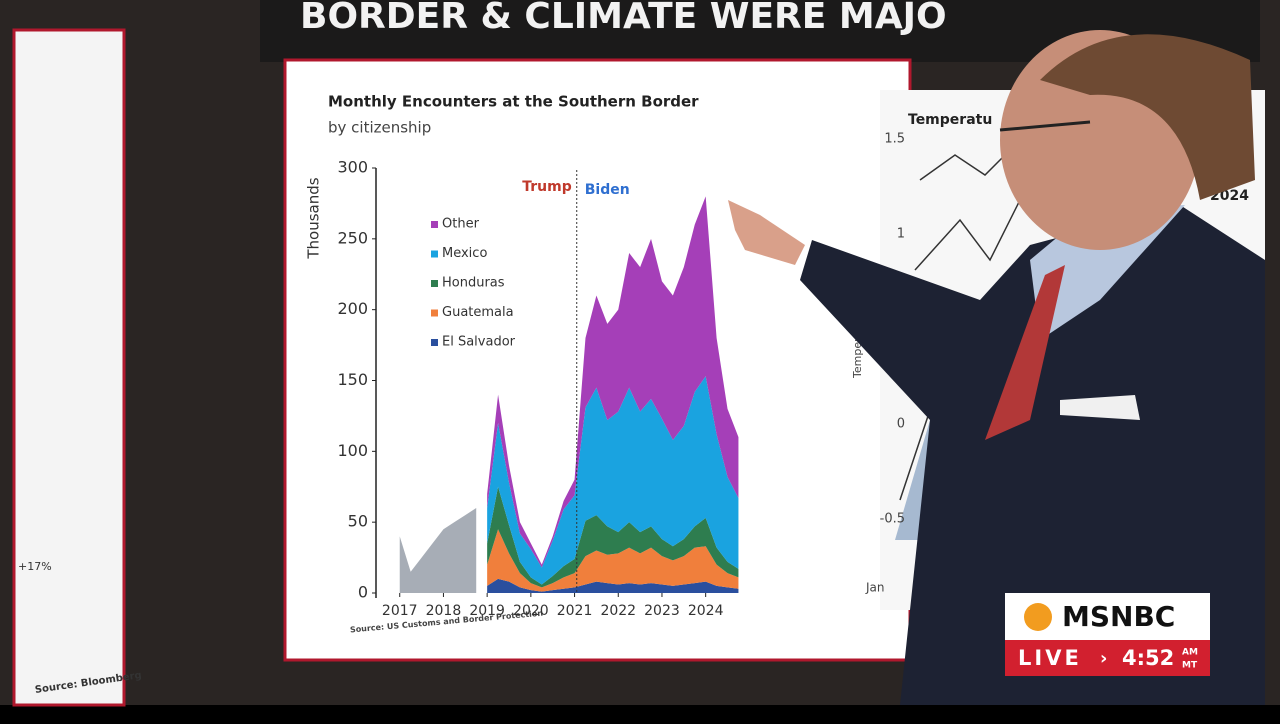 The image size is (1280, 724). What do you see at coordinates (901, 234) in the screenshot?
I see `side-tick-label: 1` at bounding box center [901, 234].